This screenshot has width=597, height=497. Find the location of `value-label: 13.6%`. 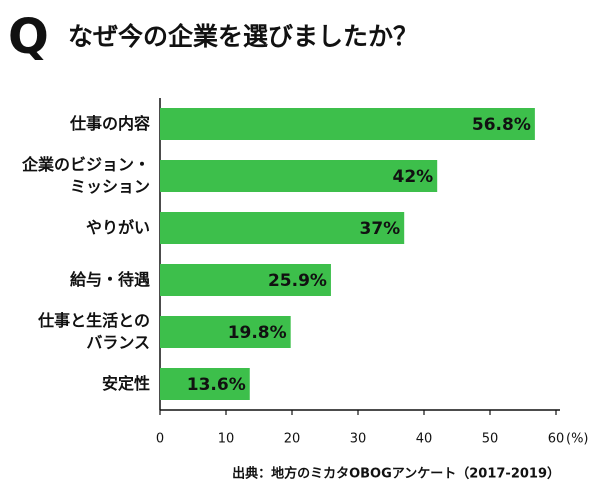

value-label: 13.6% is located at coordinates (216, 385).